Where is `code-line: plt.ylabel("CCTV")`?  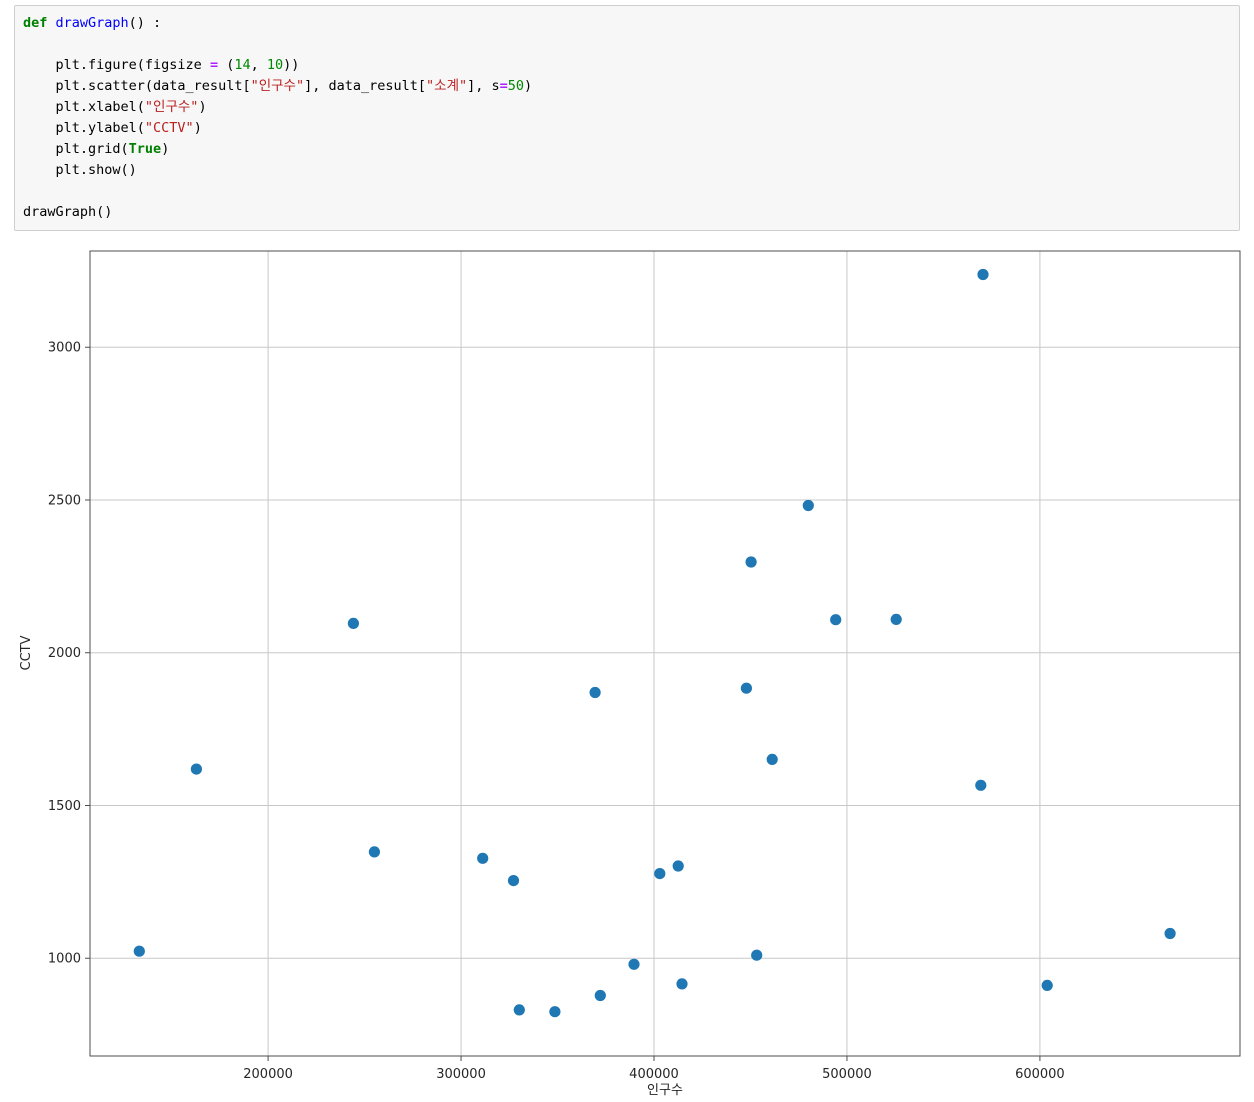 code-line: plt.ylabel("CCTV") is located at coordinates (627, 128).